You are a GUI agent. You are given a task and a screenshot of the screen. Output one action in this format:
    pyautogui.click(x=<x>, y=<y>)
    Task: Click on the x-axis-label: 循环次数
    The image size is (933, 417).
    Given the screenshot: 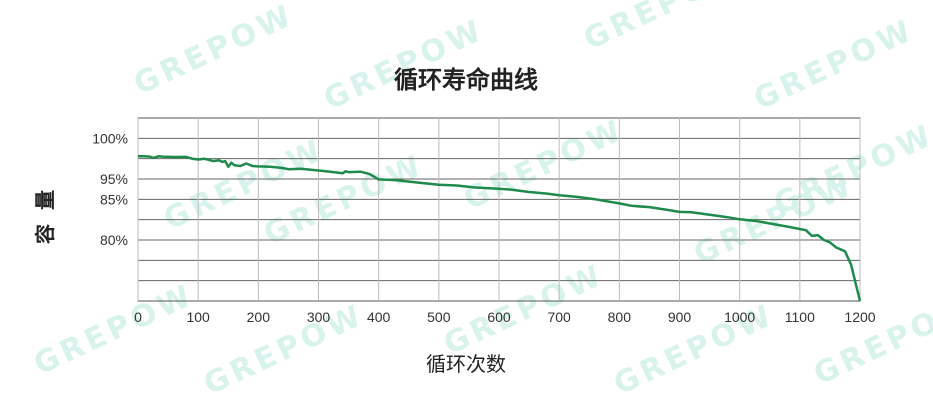 What is the action you would take?
    pyautogui.click(x=466, y=364)
    